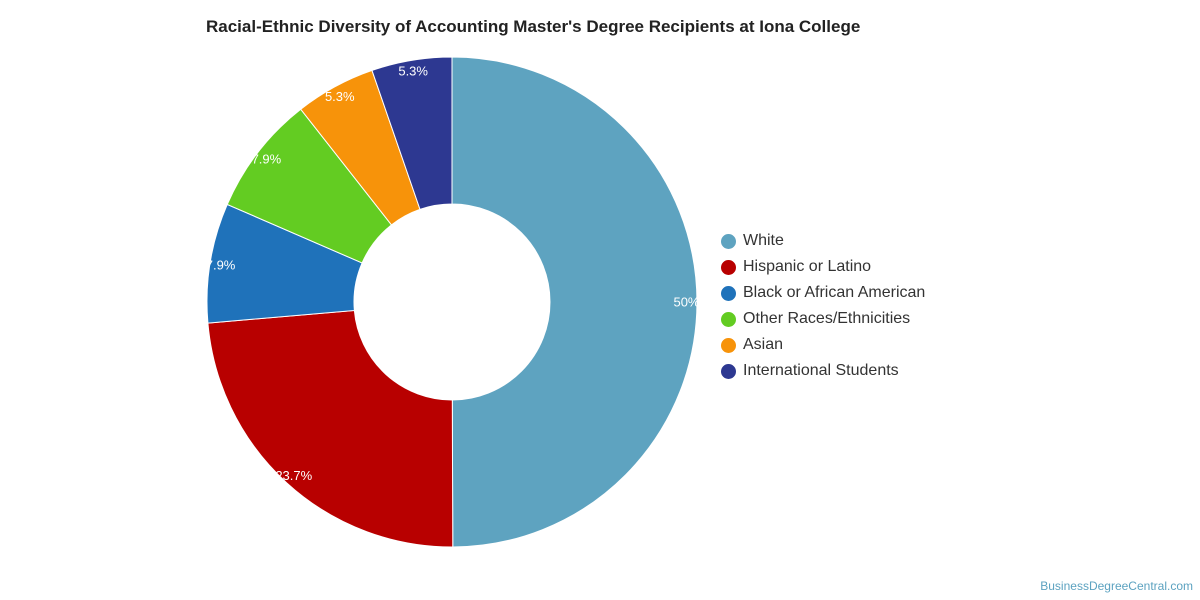 This screenshot has height=600, width=1200. What do you see at coordinates (807, 266) in the screenshot?
I see `legend-label: Hispanic or Latino` at bounding box center [807, 266].